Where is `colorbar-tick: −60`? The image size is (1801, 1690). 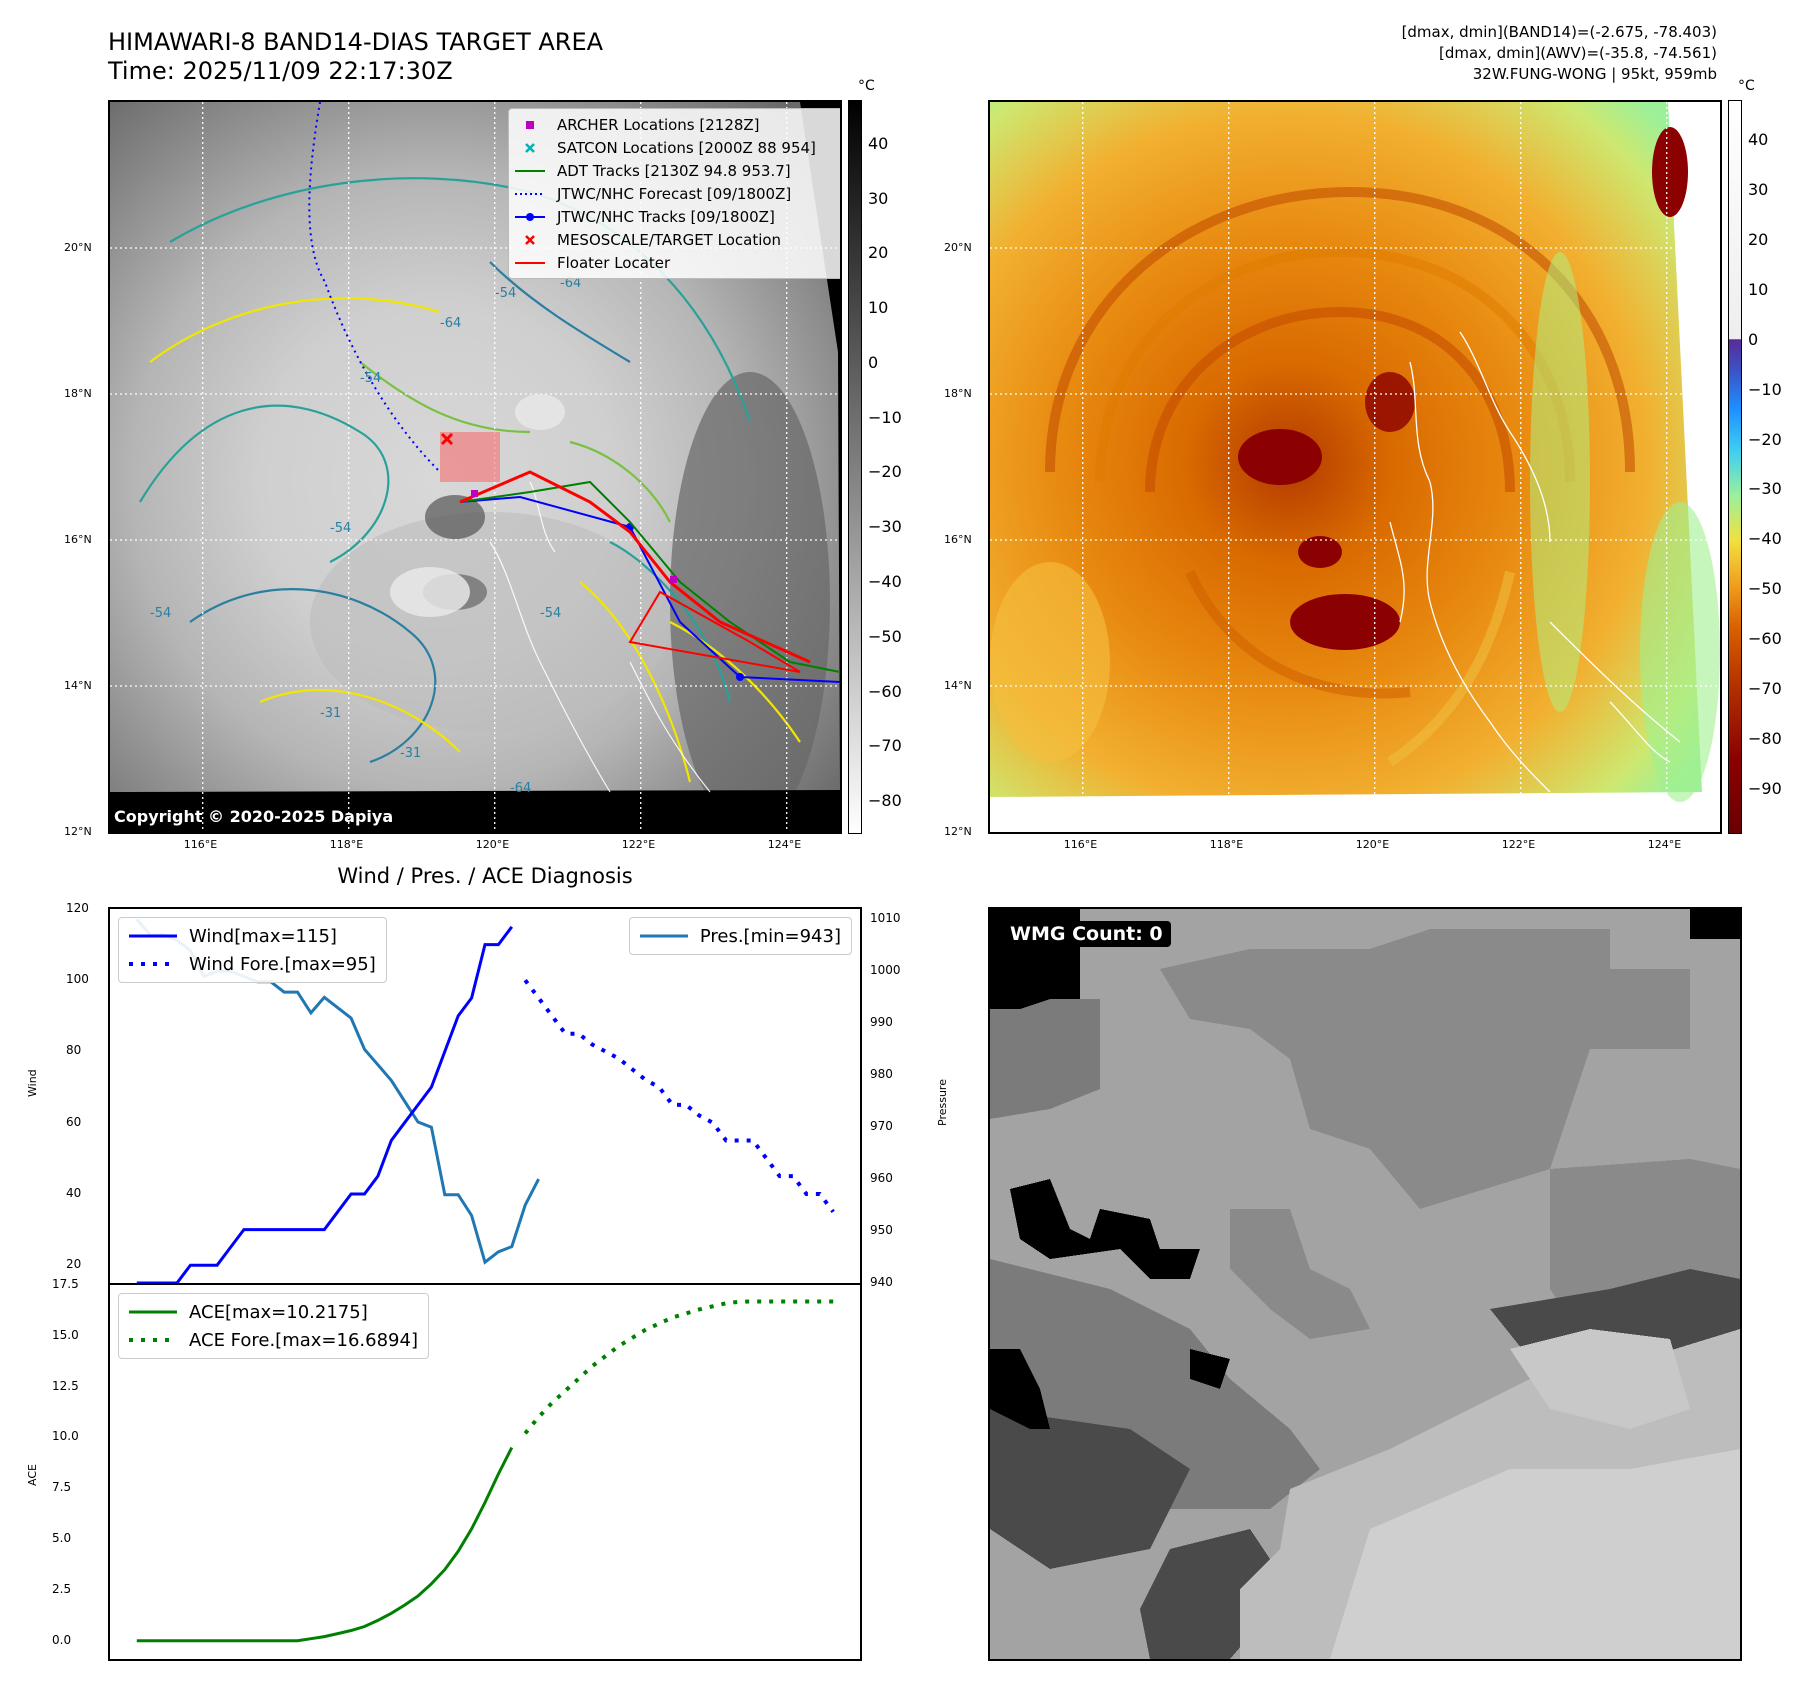
colorbar-tick: −60 is located at coordinates (885, 691).